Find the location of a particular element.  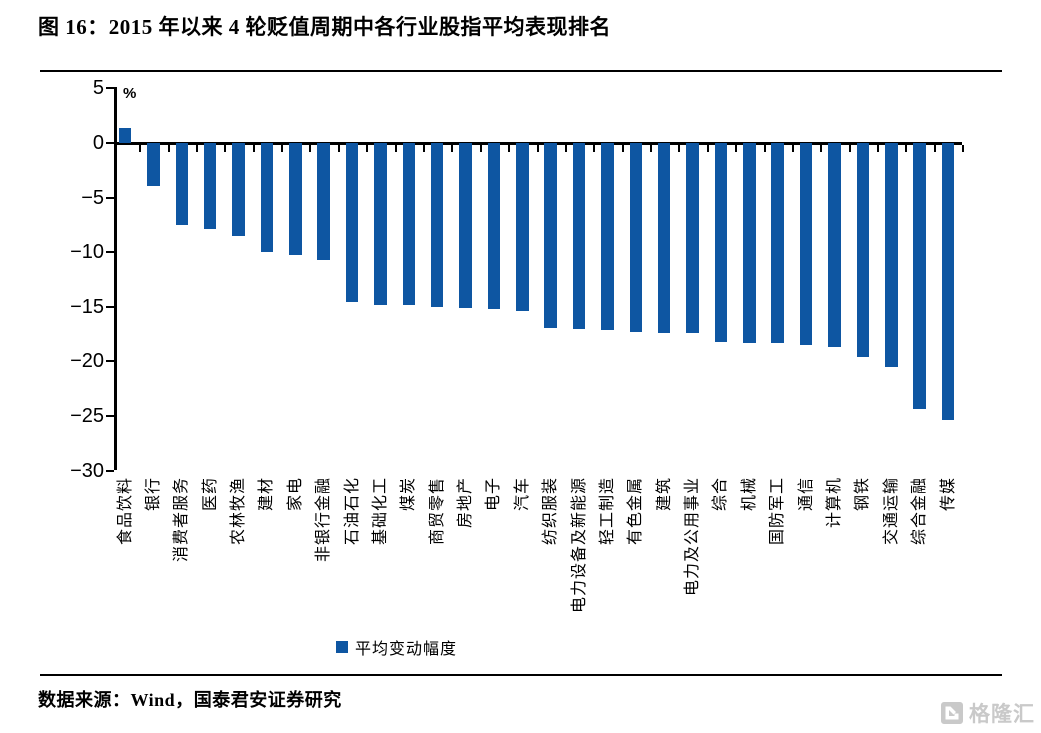

x-axis-category-label: 电力设备及新能源 is located at coordinates (579, 545).